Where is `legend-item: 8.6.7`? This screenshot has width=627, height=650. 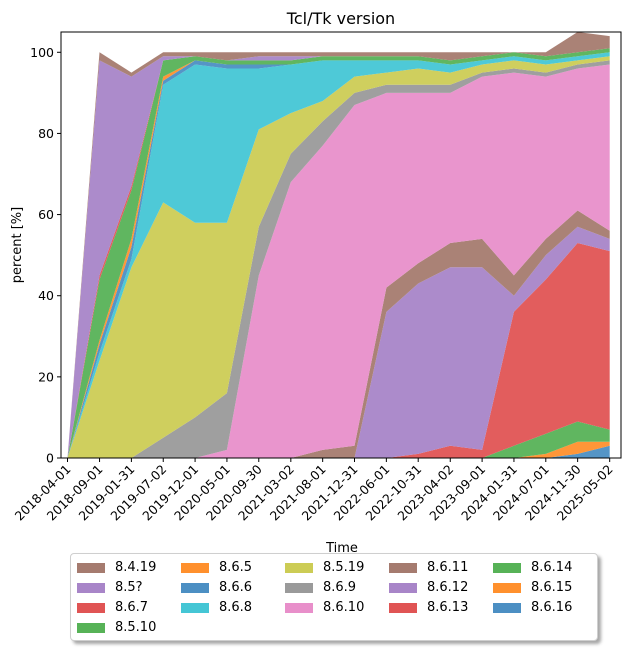
legend-item: 8.6.7 is located at coordinates (129, 608).